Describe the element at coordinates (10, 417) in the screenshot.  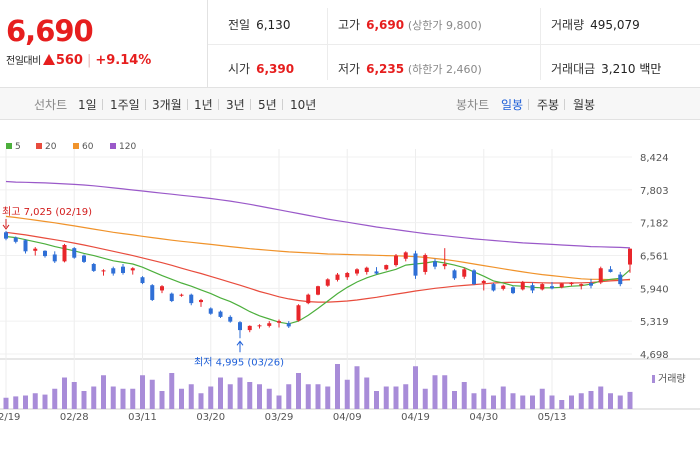
I see `x-tick-label: 02/19` at that location.